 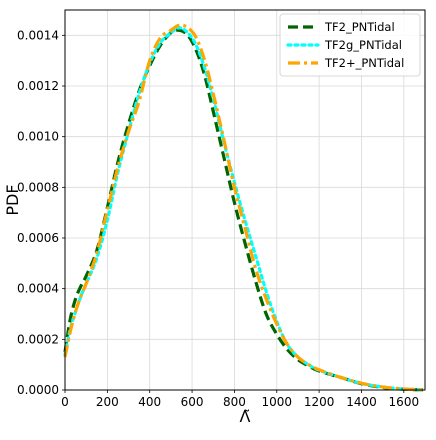 What do you see at coordinates (38, 339) in the screenshot?
I see `y-tick-label: 0.0002` at bounding box center [38, 339].